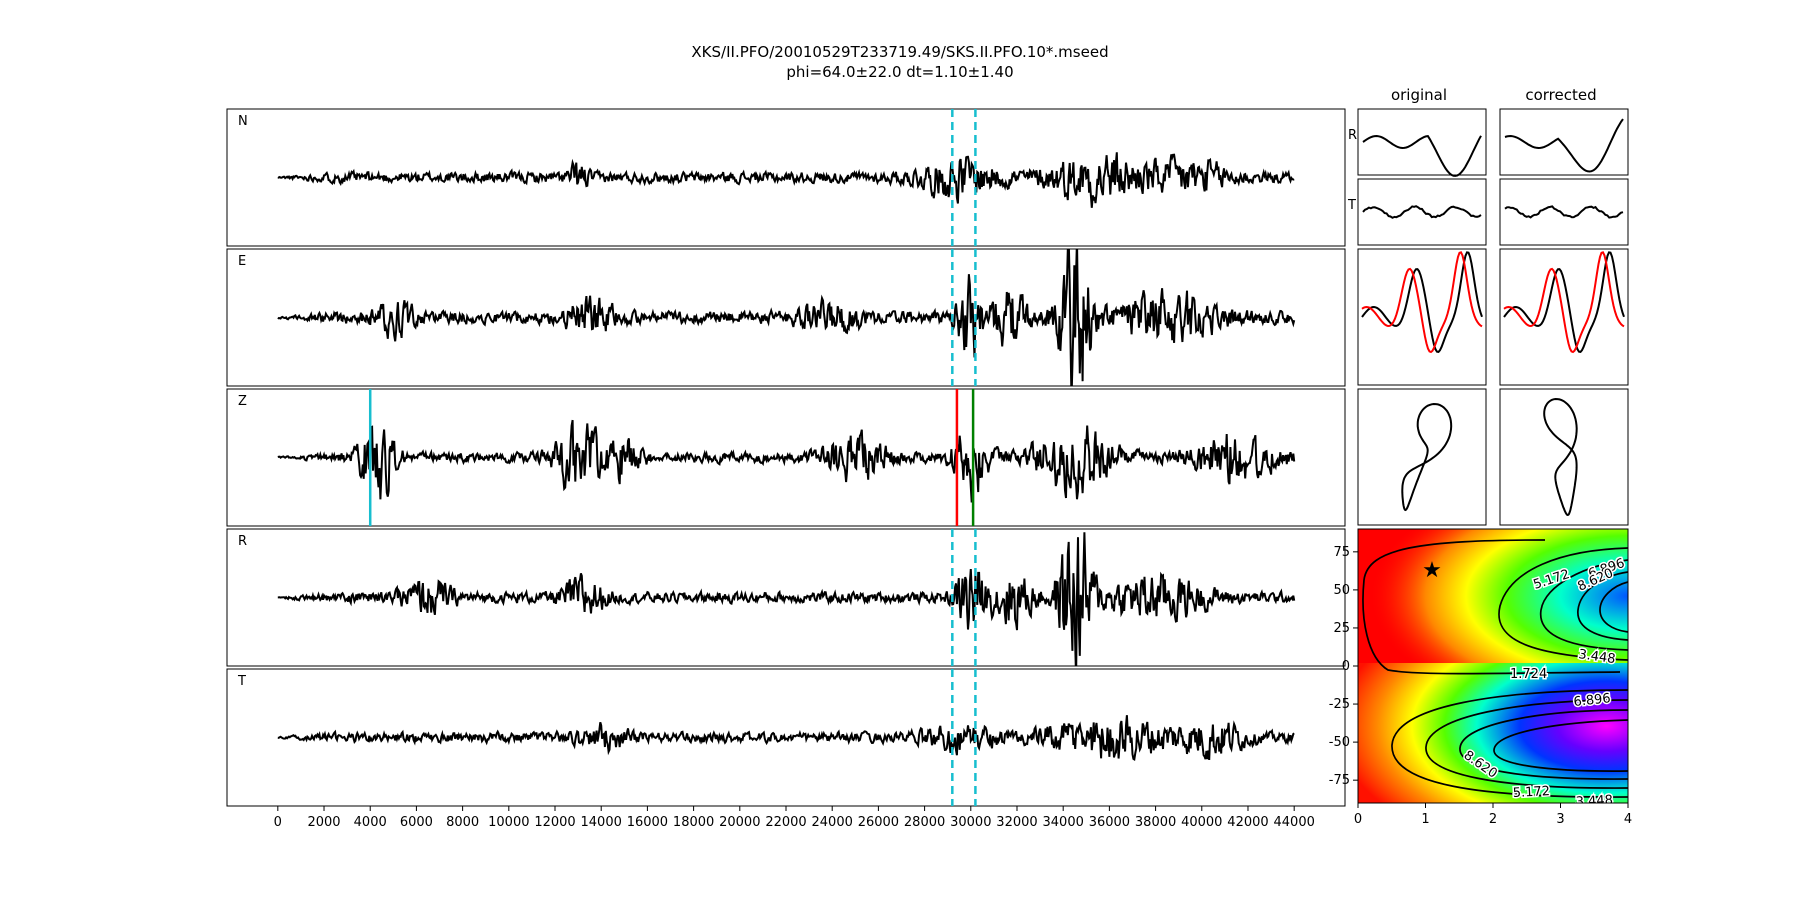 The height and width of the screenshot is (900, 1800). Describe the element at coordinates (1488, 317) in the screenshot. I see `right-panels: RT` at that location.